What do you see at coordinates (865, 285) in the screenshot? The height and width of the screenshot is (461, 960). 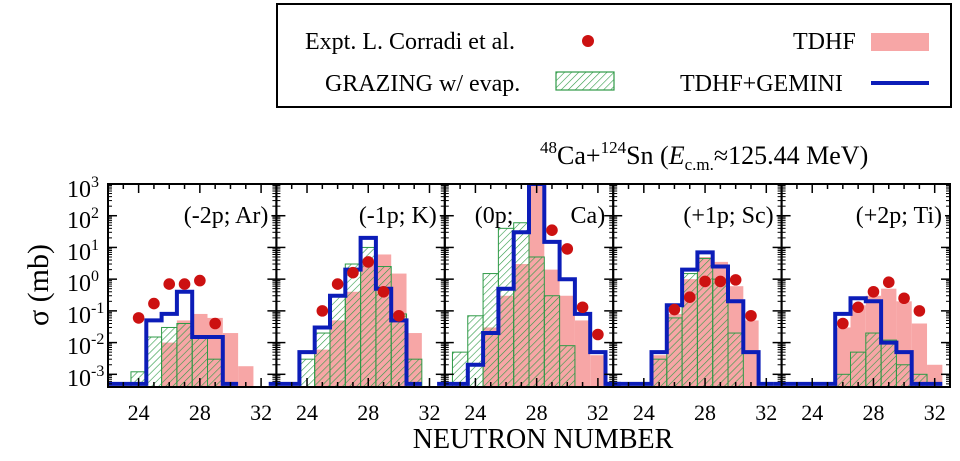 I see `panel-frame` at bounding box center [865, 285].